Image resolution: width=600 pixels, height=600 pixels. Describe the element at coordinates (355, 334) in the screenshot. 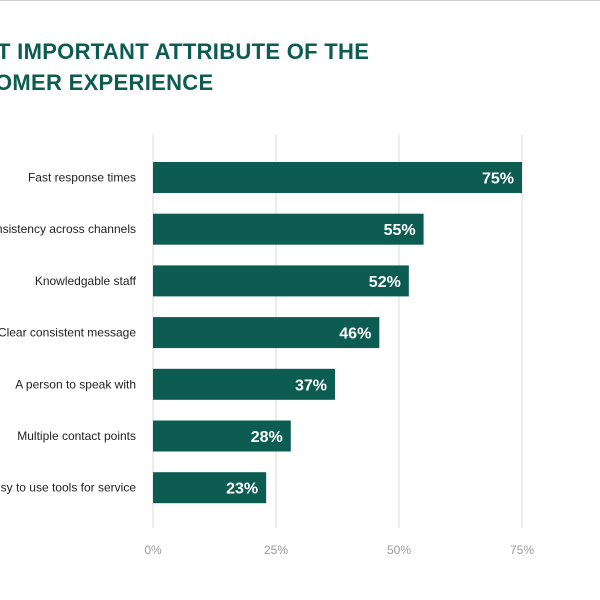

I see `data-label: 46%` at that location.